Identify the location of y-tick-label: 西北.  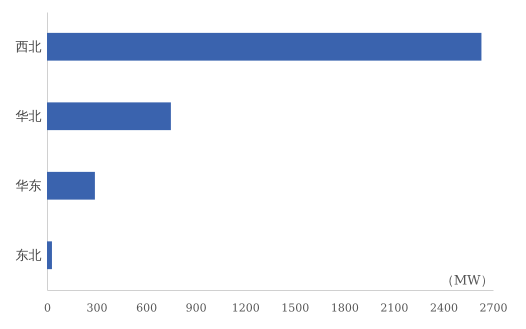
(29, 47).